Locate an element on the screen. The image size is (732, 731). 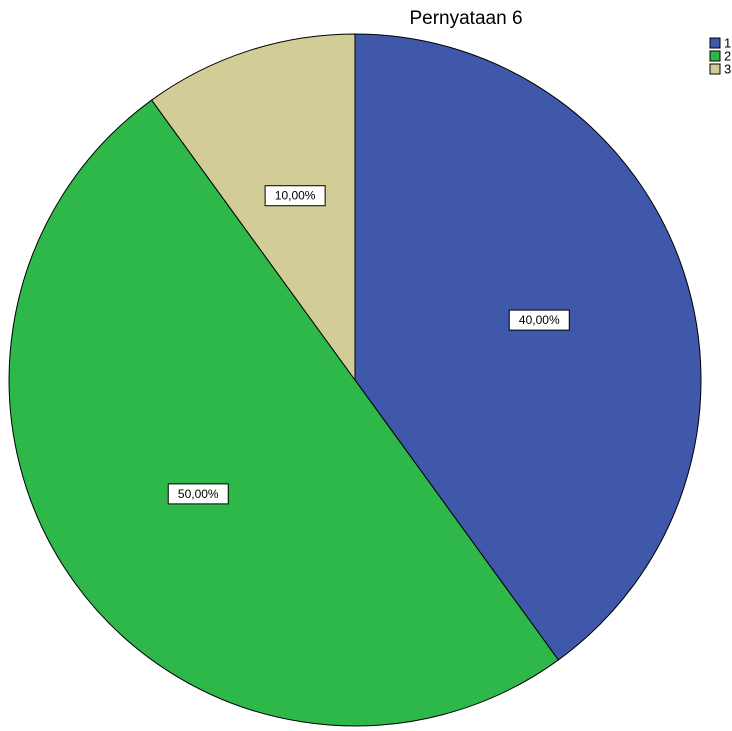
legend: 123 is located at coordinates (720, 56).